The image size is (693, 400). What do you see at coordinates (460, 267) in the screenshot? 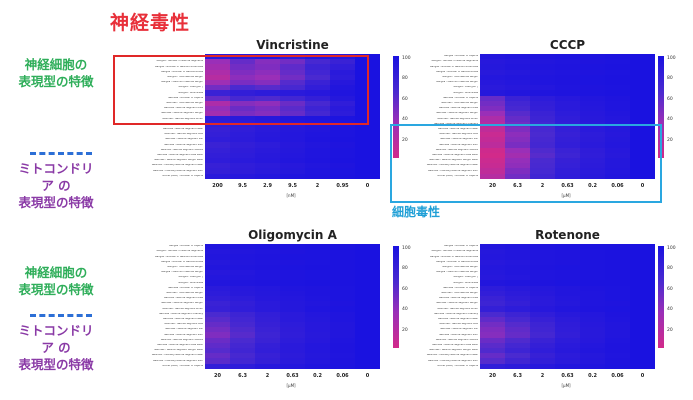
I see `row-label: Ganglia - Total Neurite Length` at bounding box center [460, 267].